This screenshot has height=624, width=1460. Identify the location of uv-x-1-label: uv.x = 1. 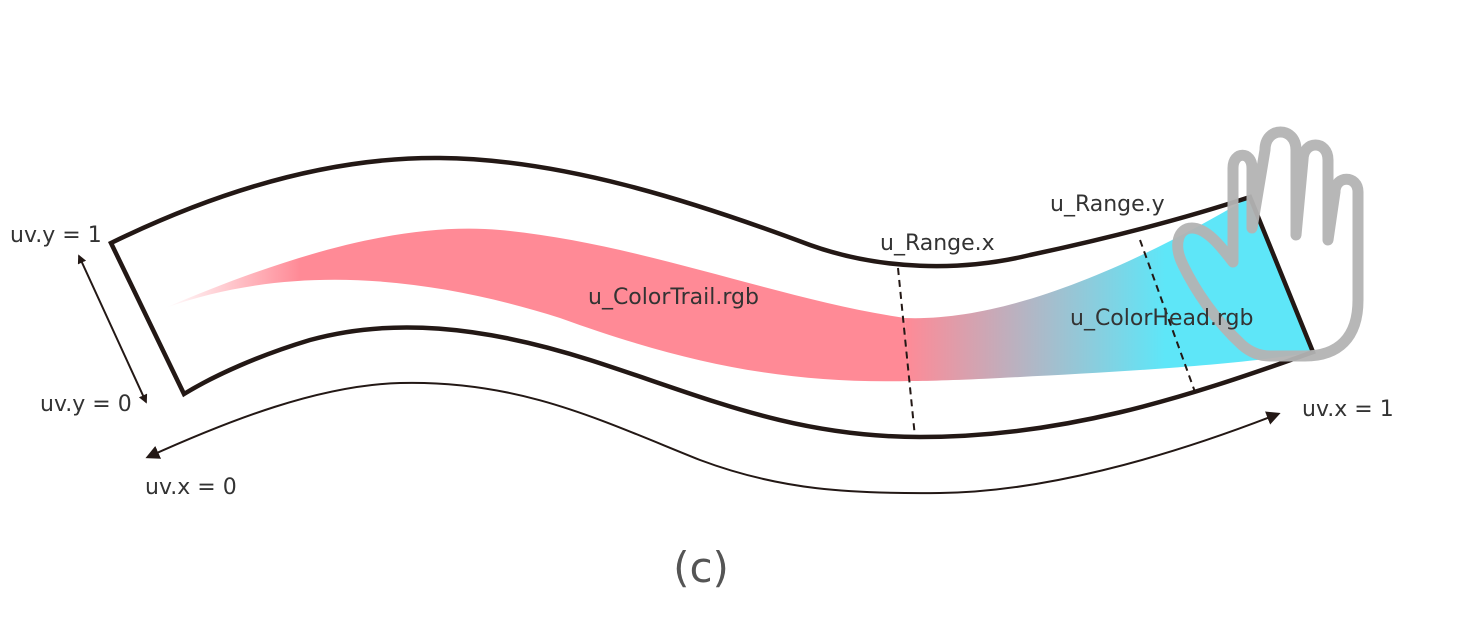
(1348, 409).